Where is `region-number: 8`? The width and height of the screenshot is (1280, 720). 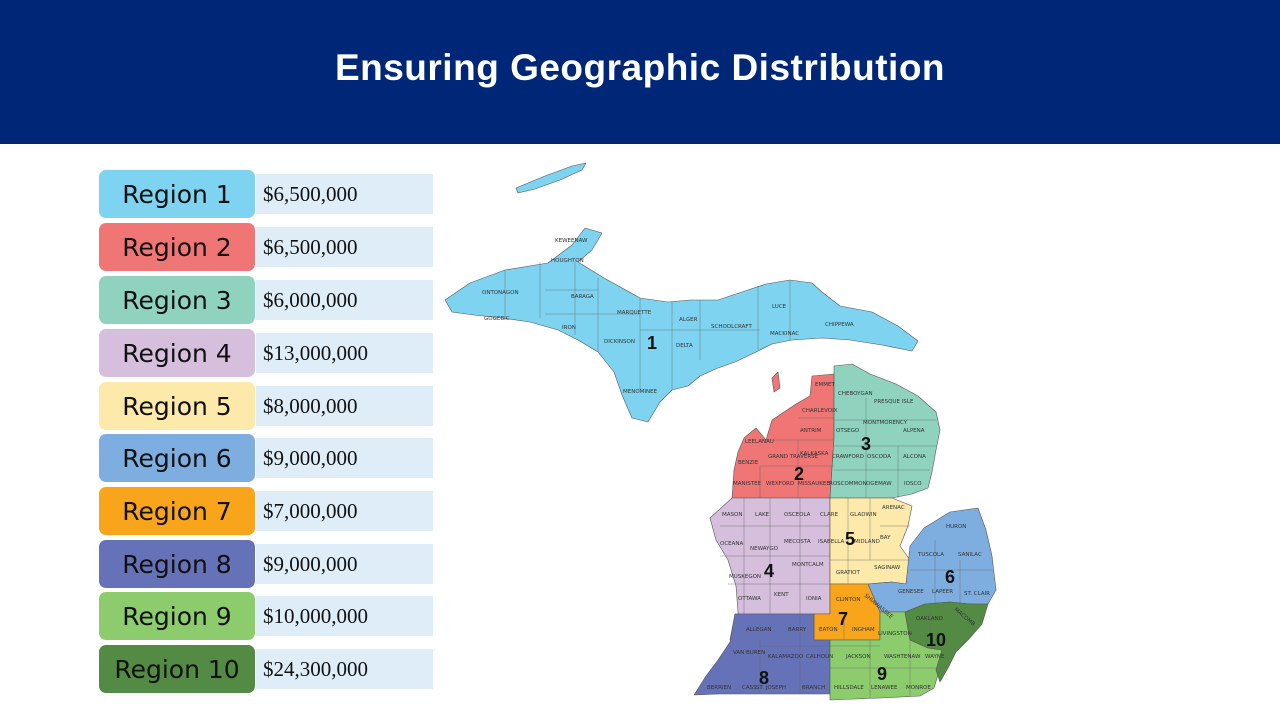
region-number: 8 is located at coordinates (764, 678).